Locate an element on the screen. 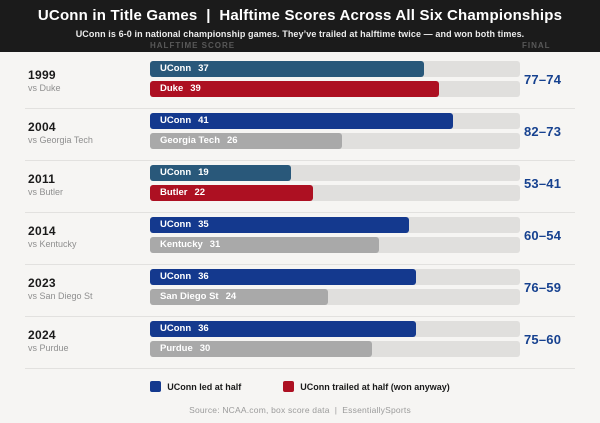  game-row-1999: 1999 vs Duke UConn 37 Duke 39 77–74 is located at coordinates (300, 83).